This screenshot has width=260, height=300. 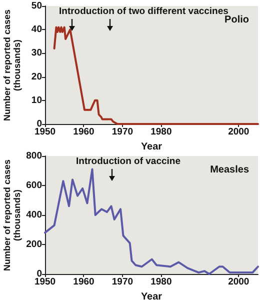 What do you see at coordinates (128, 161) in the screenshot?
I see `annotation: Introduction of vaccine` at bounding box center [128, 161].